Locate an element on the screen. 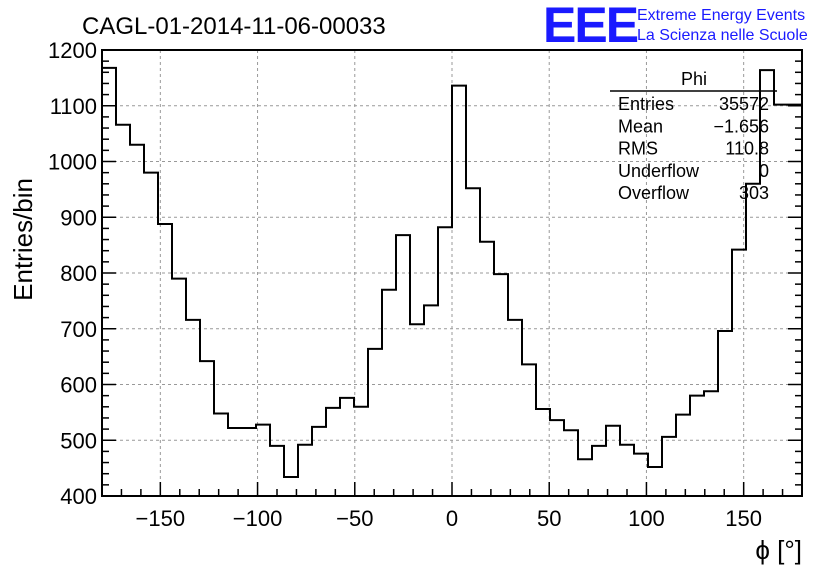 This screenshot has width=836, height=572. x-tick-label: −150 is located at coordinates (161, 518).